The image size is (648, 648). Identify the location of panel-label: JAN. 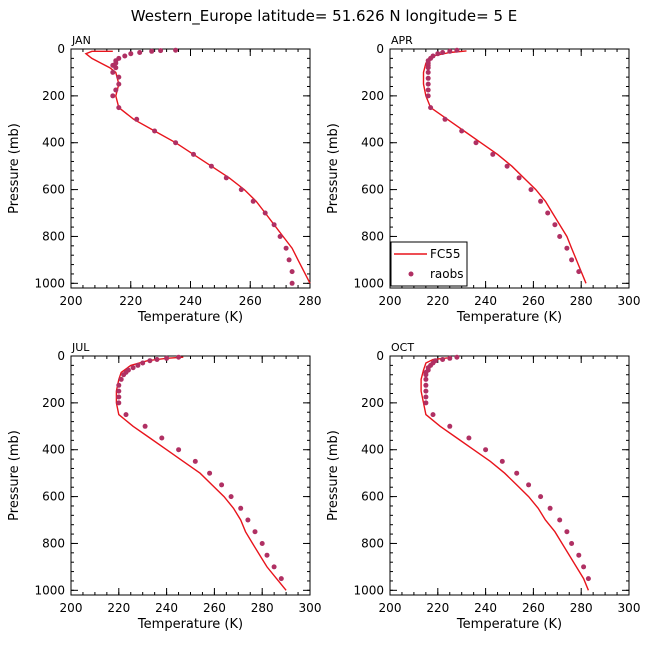
(81, 40).